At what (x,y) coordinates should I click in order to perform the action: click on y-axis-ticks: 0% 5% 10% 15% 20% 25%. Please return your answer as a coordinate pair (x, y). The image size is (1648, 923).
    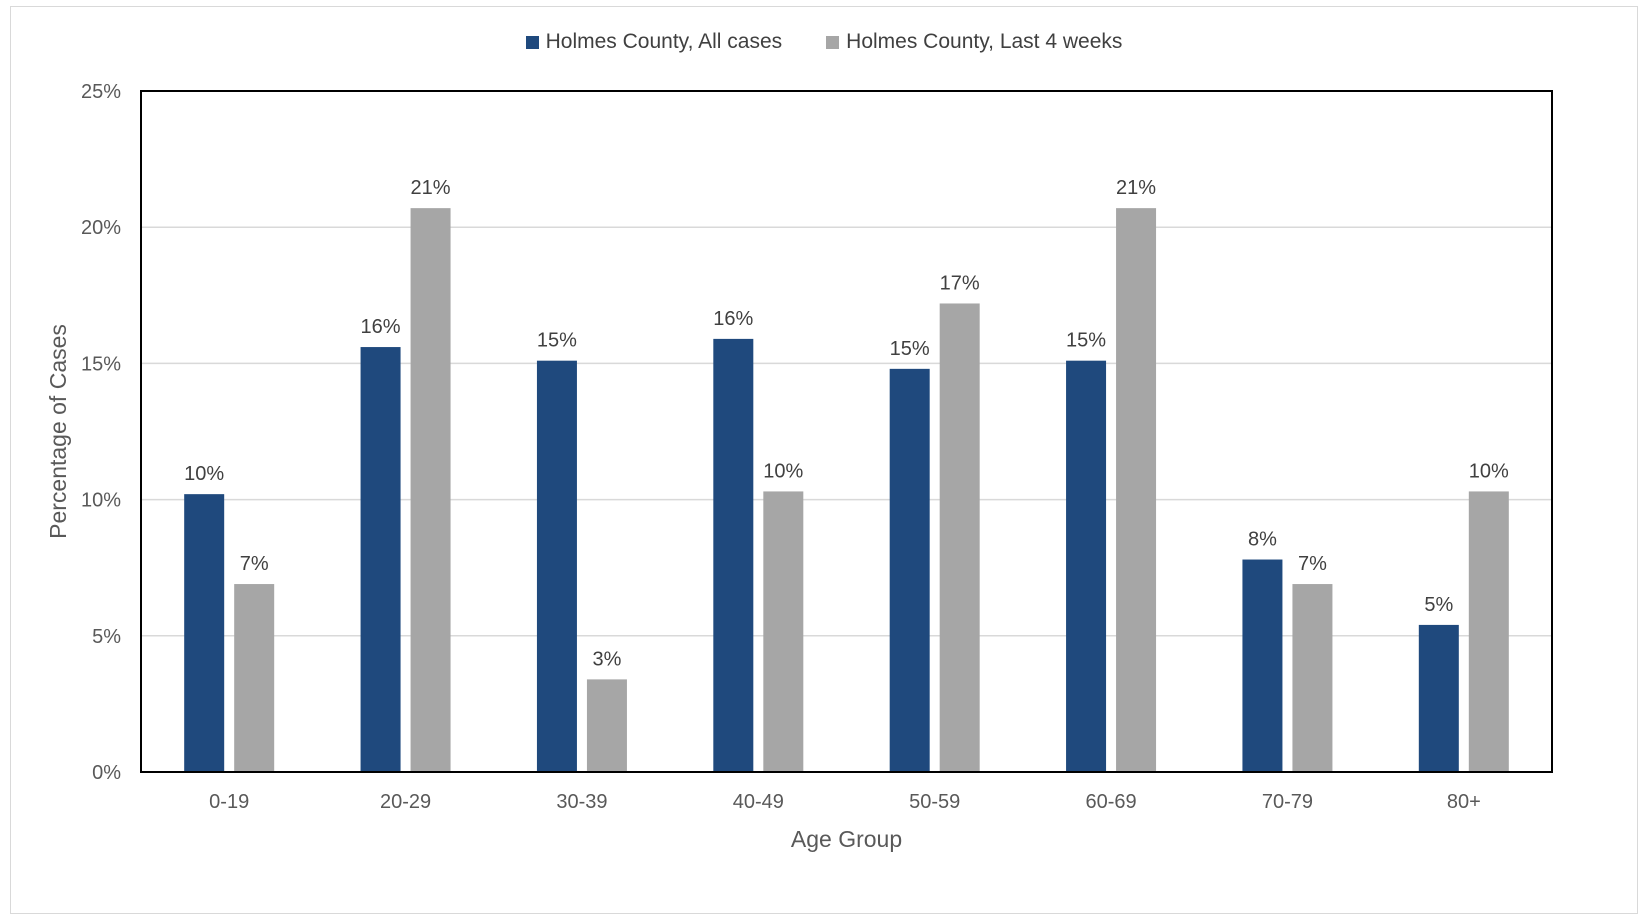
    Looking at the image, I should click on (101, 432).